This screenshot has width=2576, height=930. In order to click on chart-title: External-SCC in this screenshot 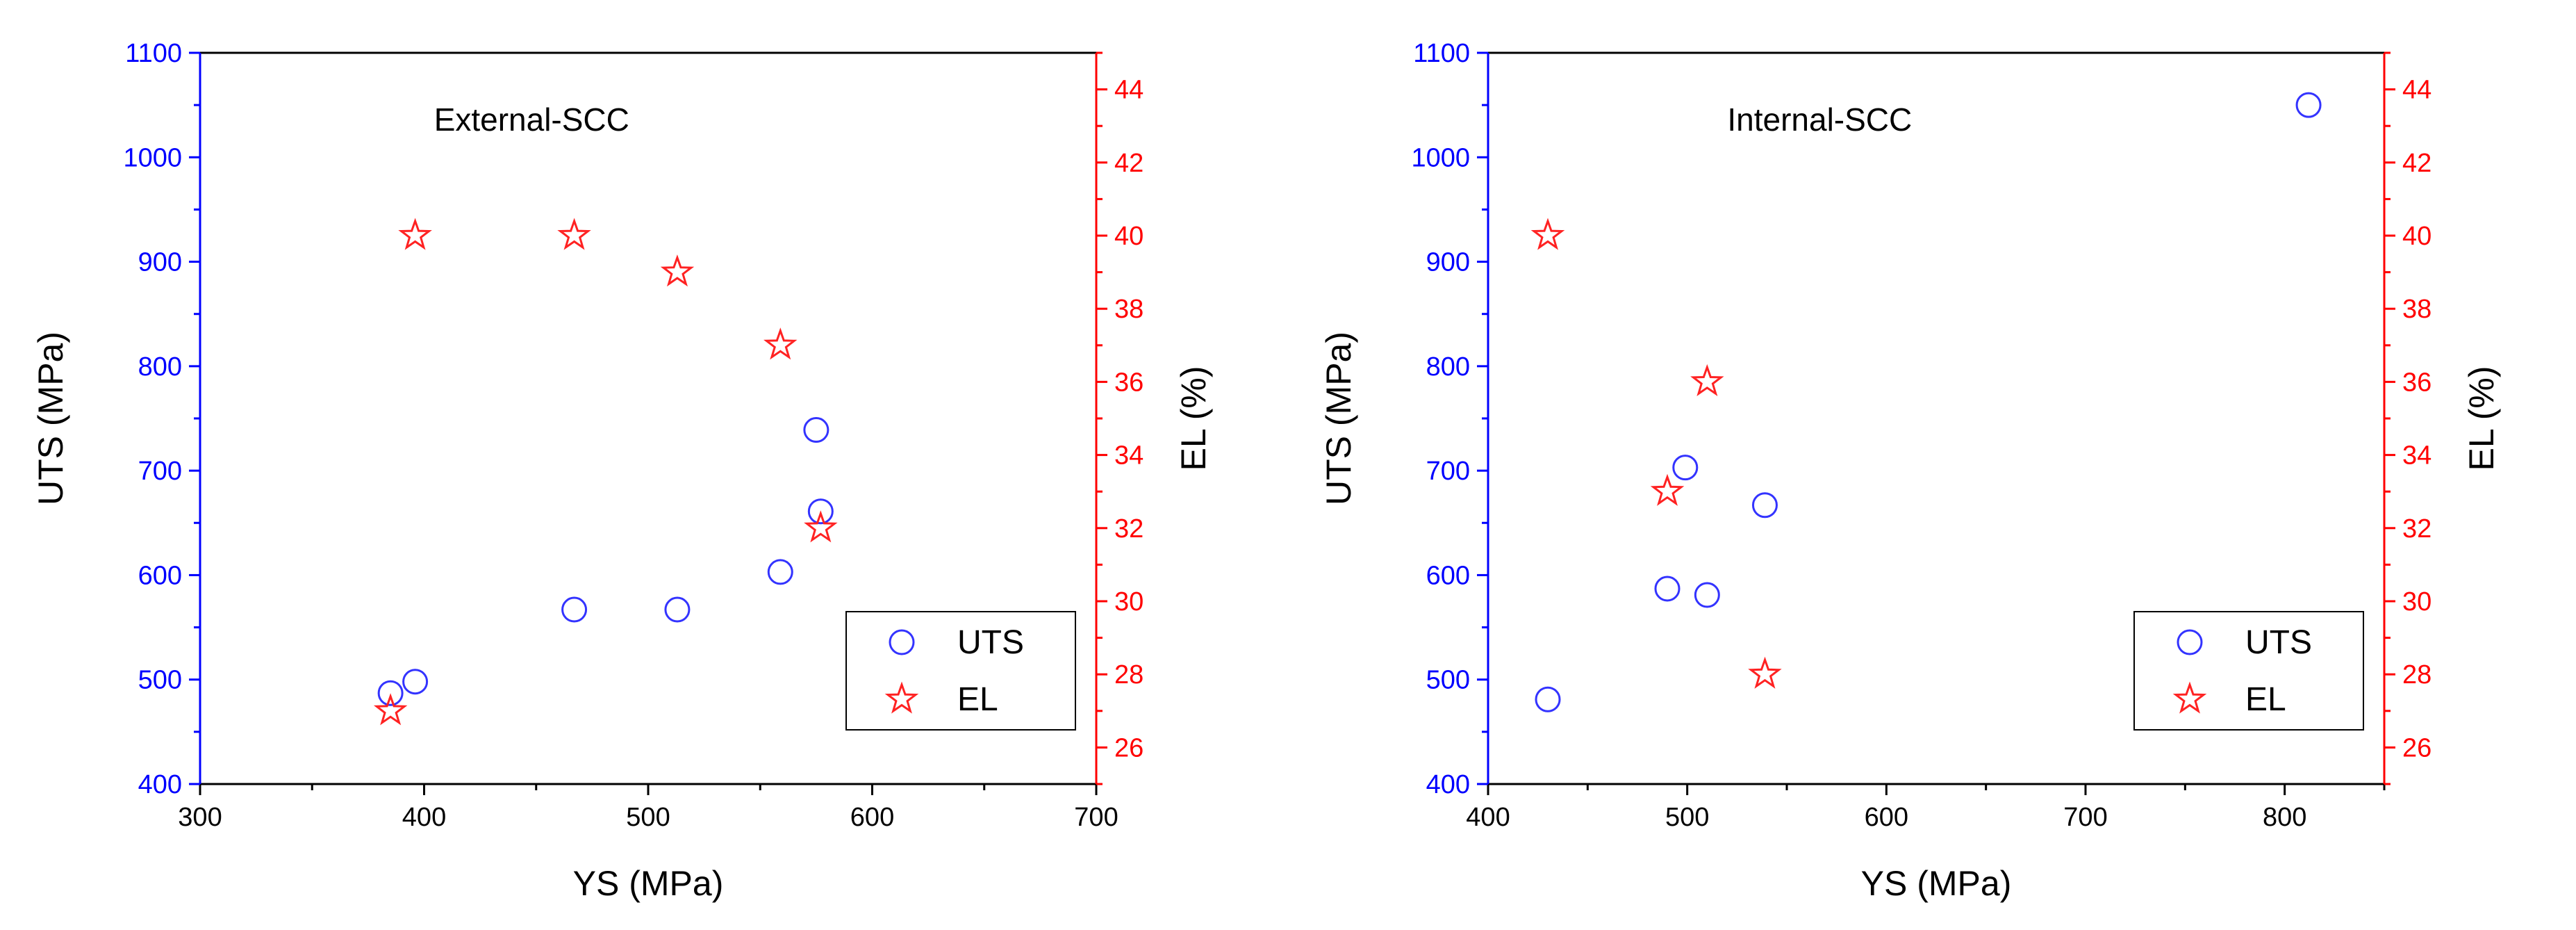, I will do `click(532, 120)`.